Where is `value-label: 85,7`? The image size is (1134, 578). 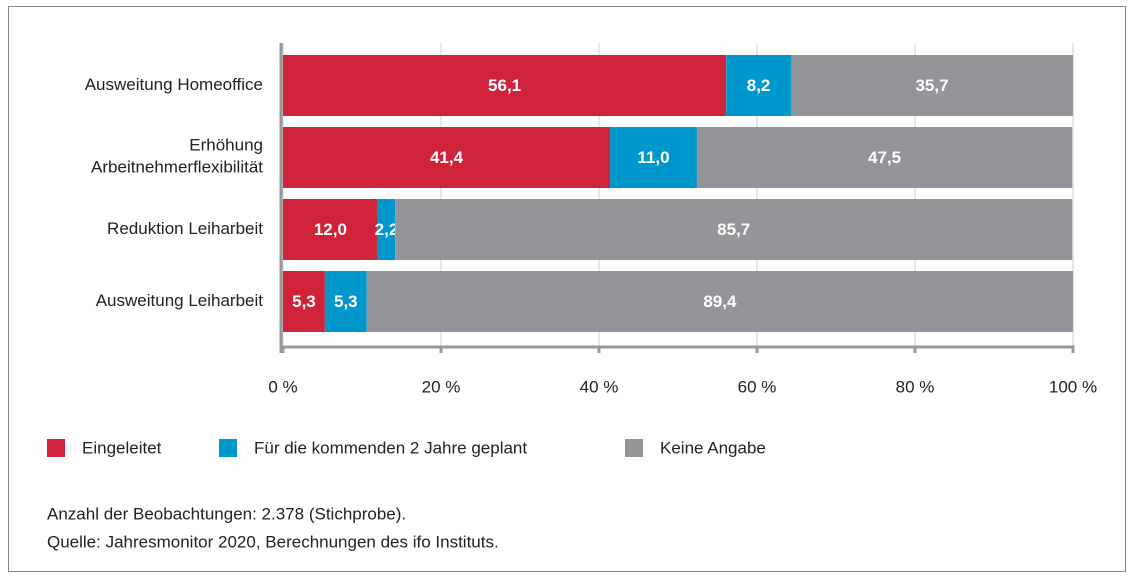
value-label: 85,7 is located at coordinates (733, 229).